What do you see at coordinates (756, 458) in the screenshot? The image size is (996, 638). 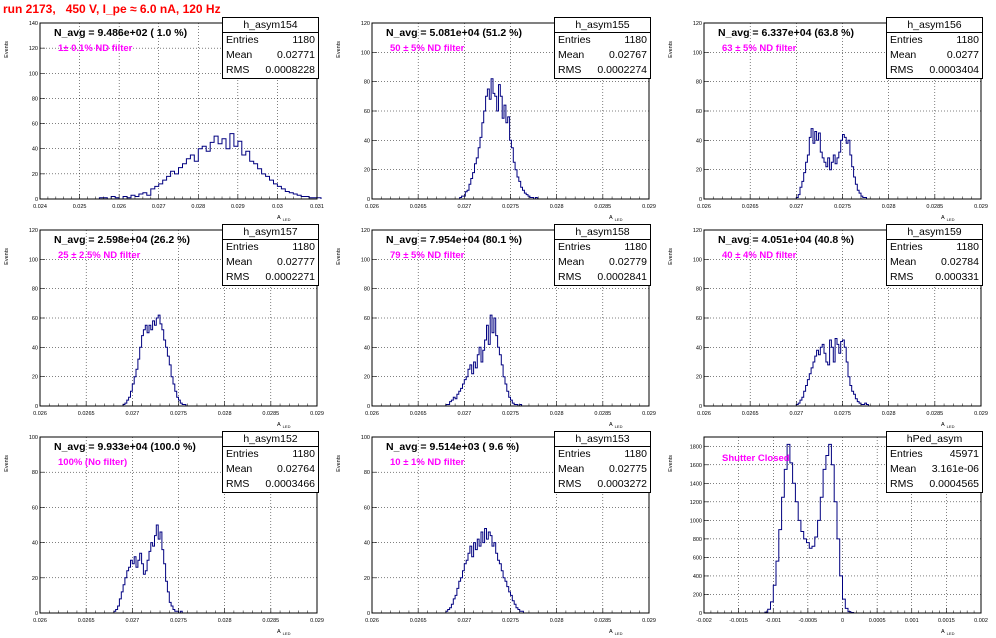 I see `filter-label: Shutter Closed` at bounding box center [756, 458].